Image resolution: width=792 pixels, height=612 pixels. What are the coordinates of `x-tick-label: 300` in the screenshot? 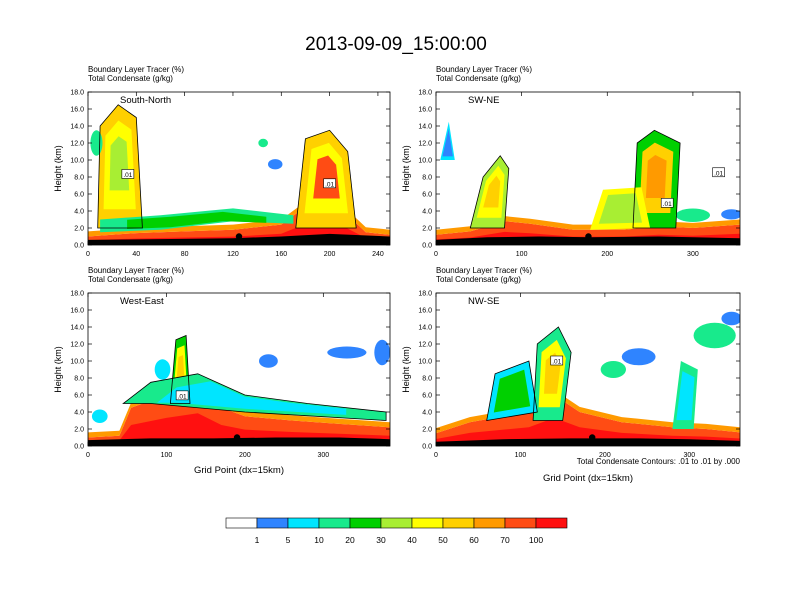 It's located at (693, 254).